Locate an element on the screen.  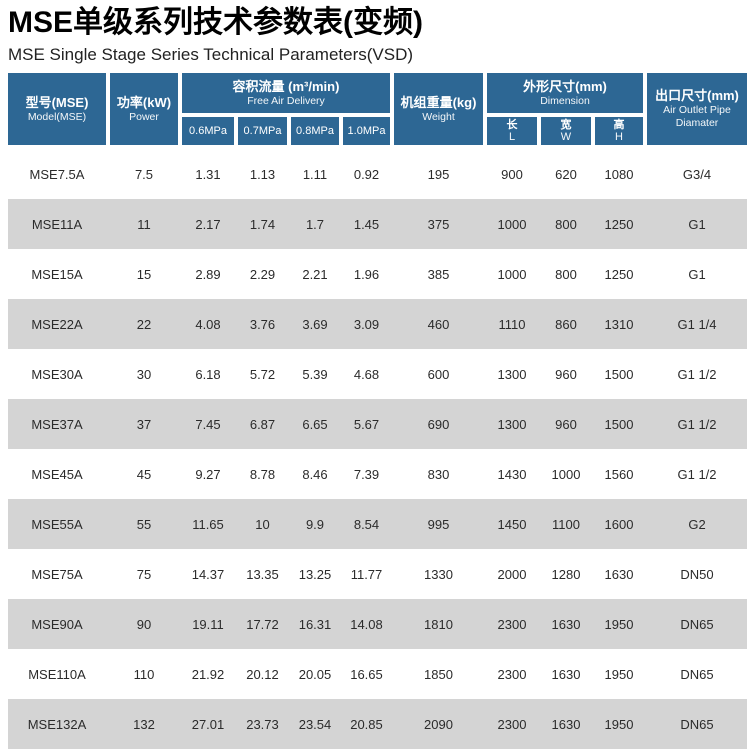
cell-fad-0.6mpa: 4.08 is located at coordinates (208, 324).